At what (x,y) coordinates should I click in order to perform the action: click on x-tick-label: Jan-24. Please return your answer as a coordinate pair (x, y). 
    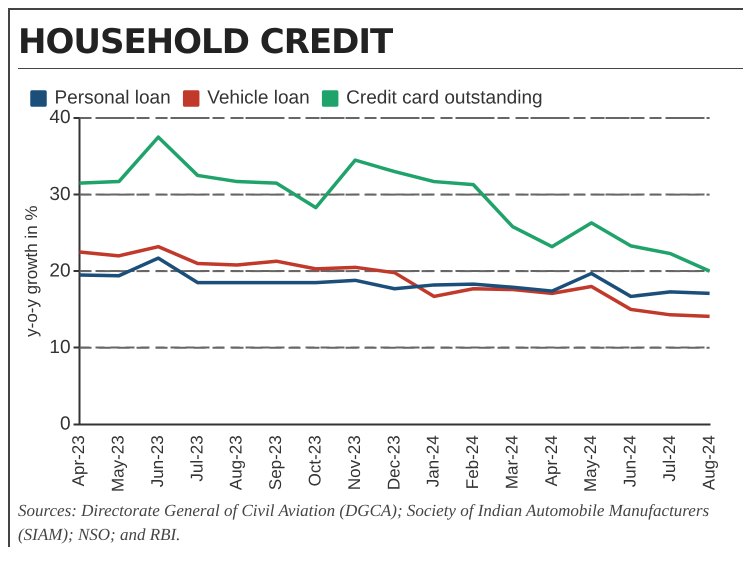
    Looking at the image, I should click on (433, 461).